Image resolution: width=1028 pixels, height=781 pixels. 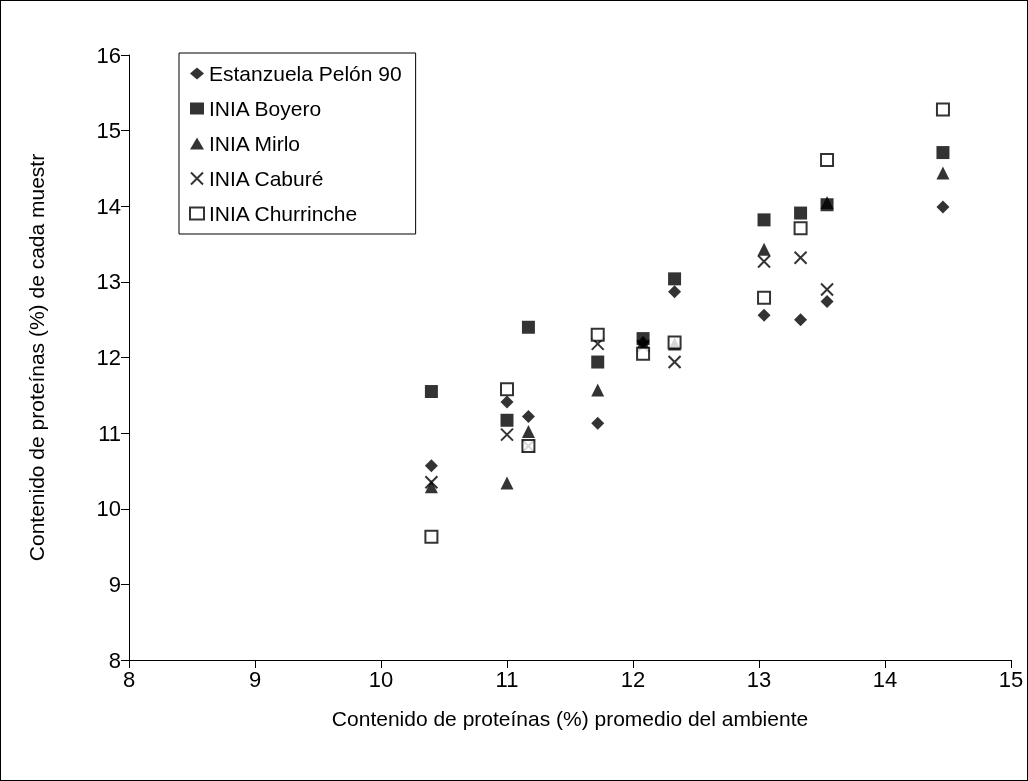 What do you see at coordinates (507, 679) in the screenshot?
I see `x-tick-label: 11` at bounding box center [507, 679].